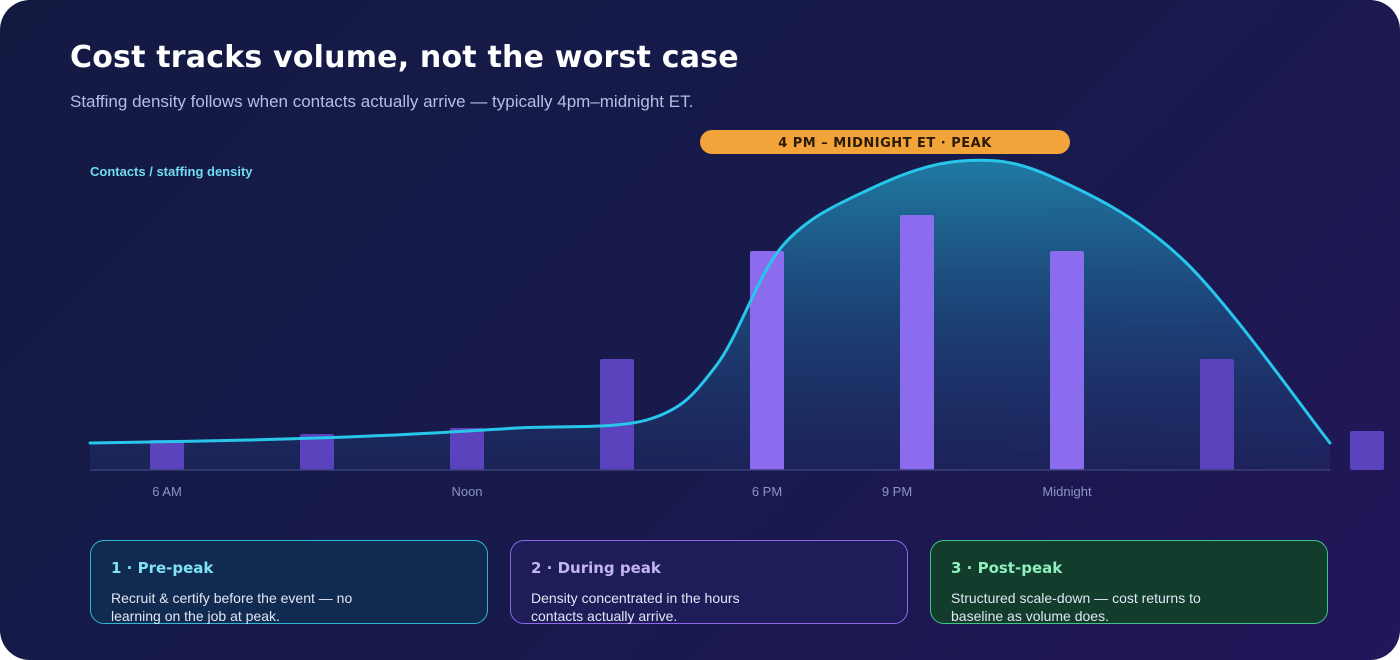  What do you see at coordinates (404, 57) in the screenshot?
I see `page-title: Cost tracks volume, not the worst case` at bounding box center [404, 57].